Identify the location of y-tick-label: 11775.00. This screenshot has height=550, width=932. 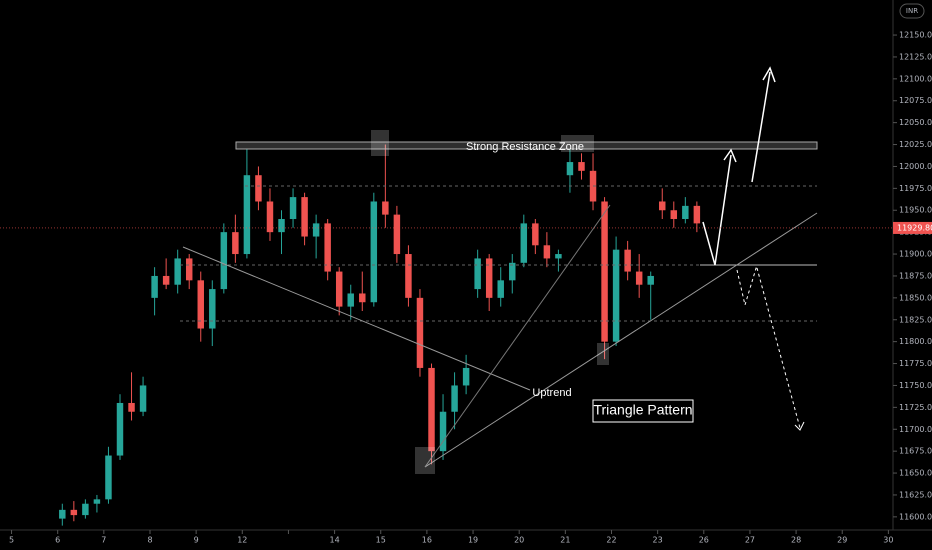
(915, 363).